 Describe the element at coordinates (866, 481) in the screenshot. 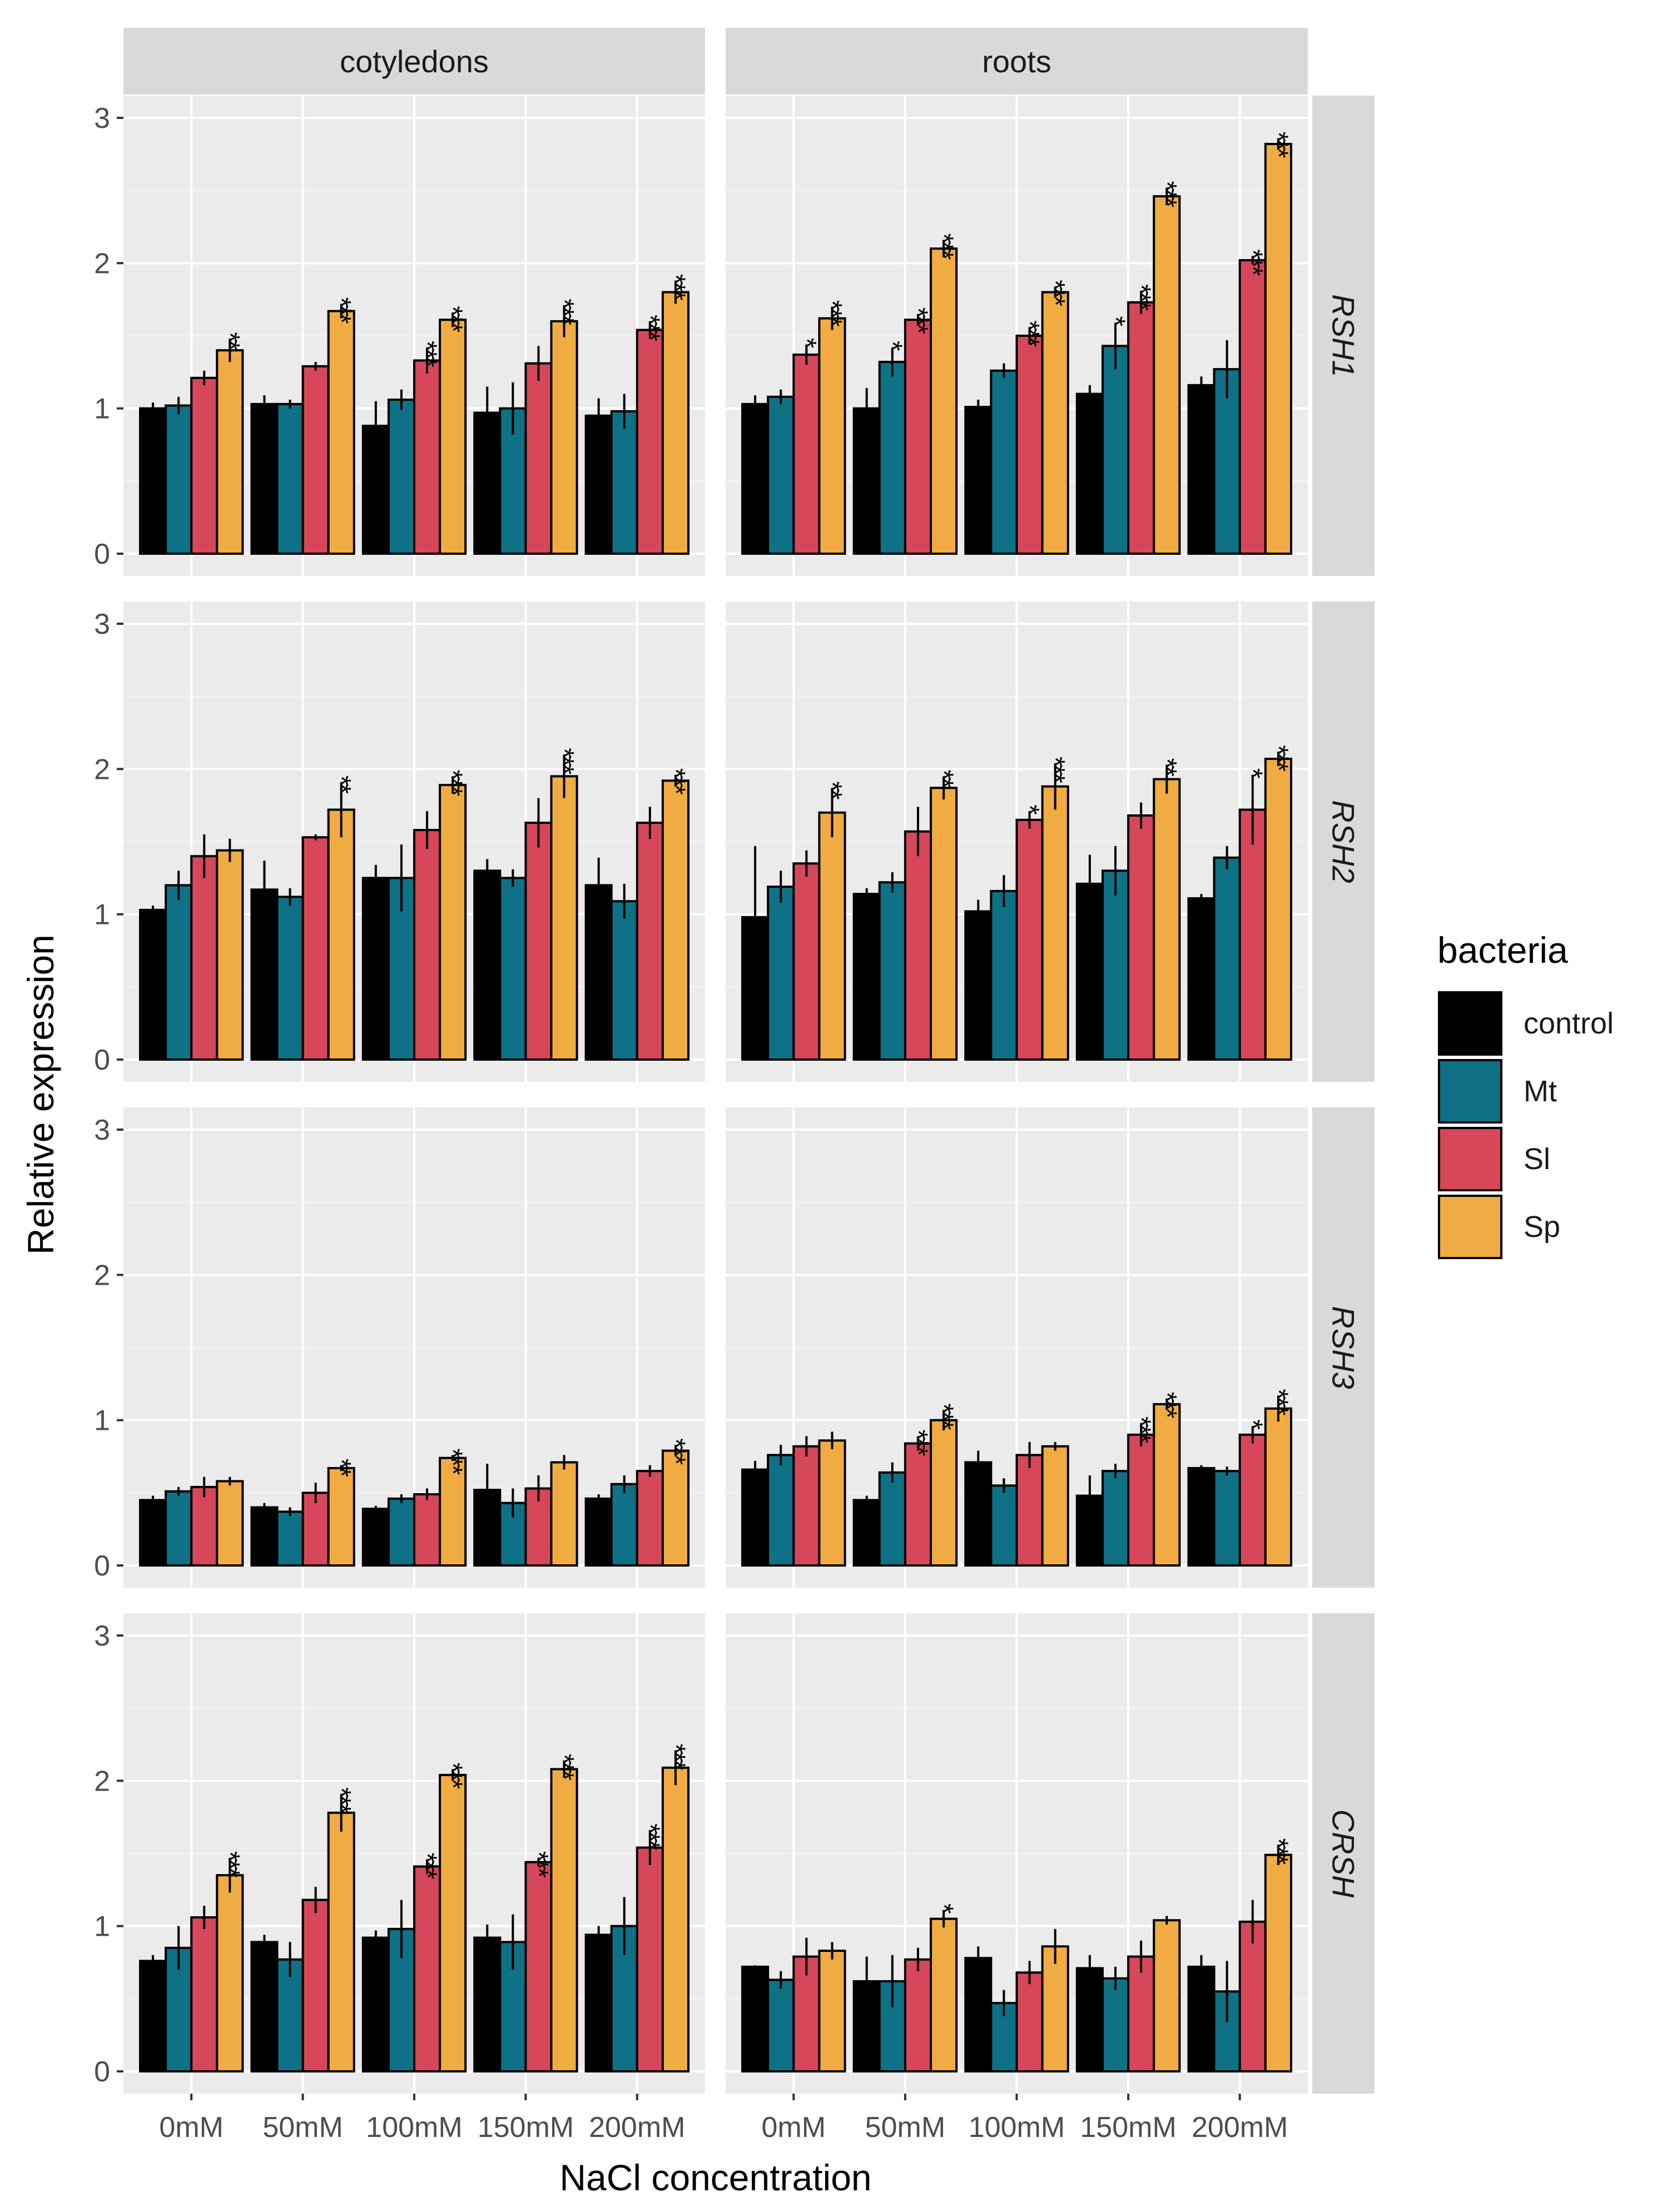

I see `bar-control-50mm` at that location.